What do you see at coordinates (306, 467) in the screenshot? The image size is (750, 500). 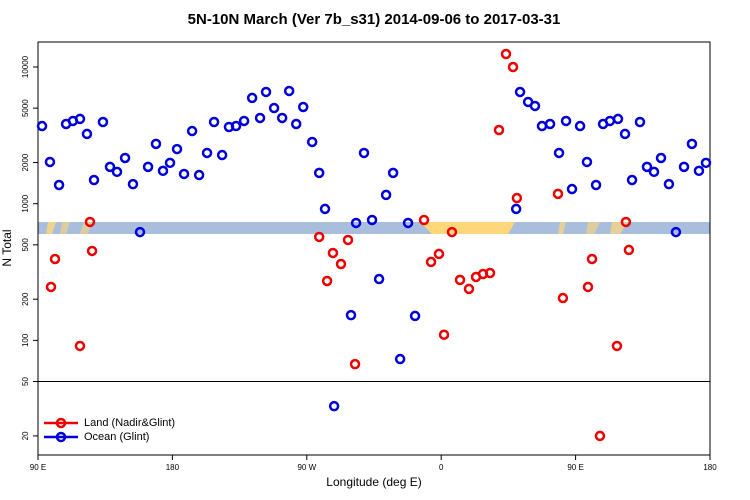 I see `x-tick-label: 90 W` at bounding box center [306, 467].